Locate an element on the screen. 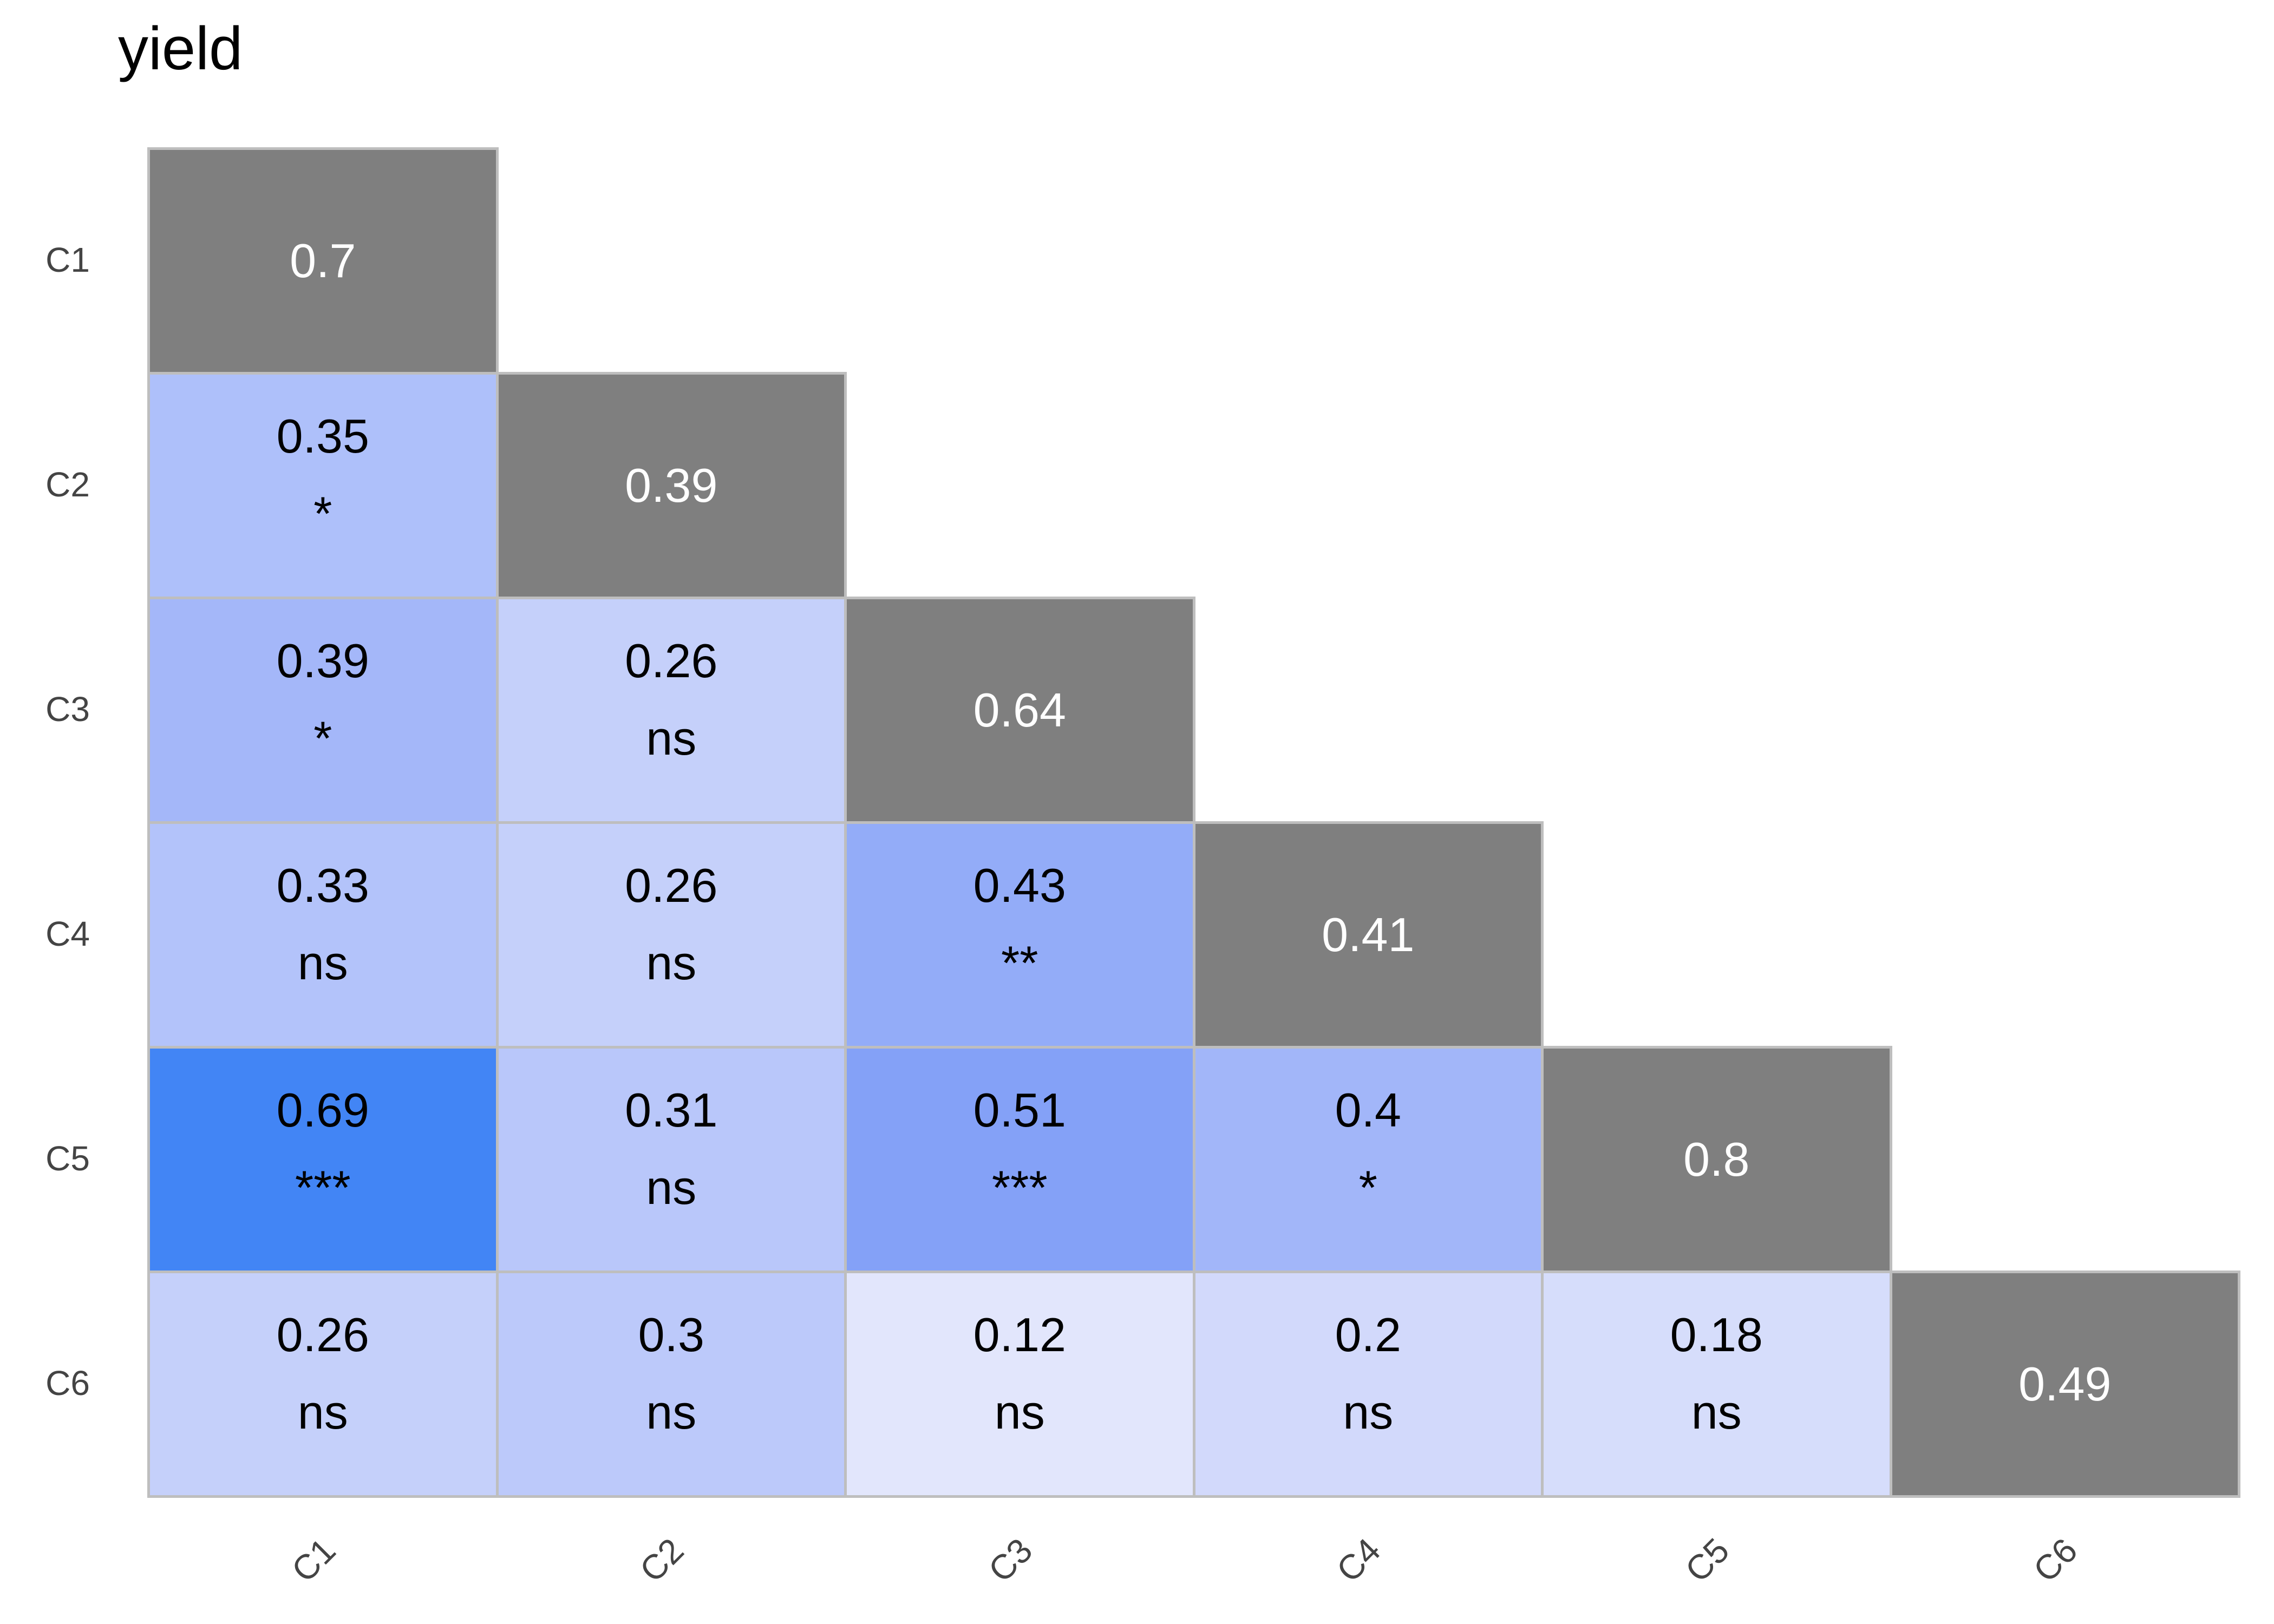 The image size is (2274, 1624). cell-value: 0.12 is located at coordinates (1020, 1334).